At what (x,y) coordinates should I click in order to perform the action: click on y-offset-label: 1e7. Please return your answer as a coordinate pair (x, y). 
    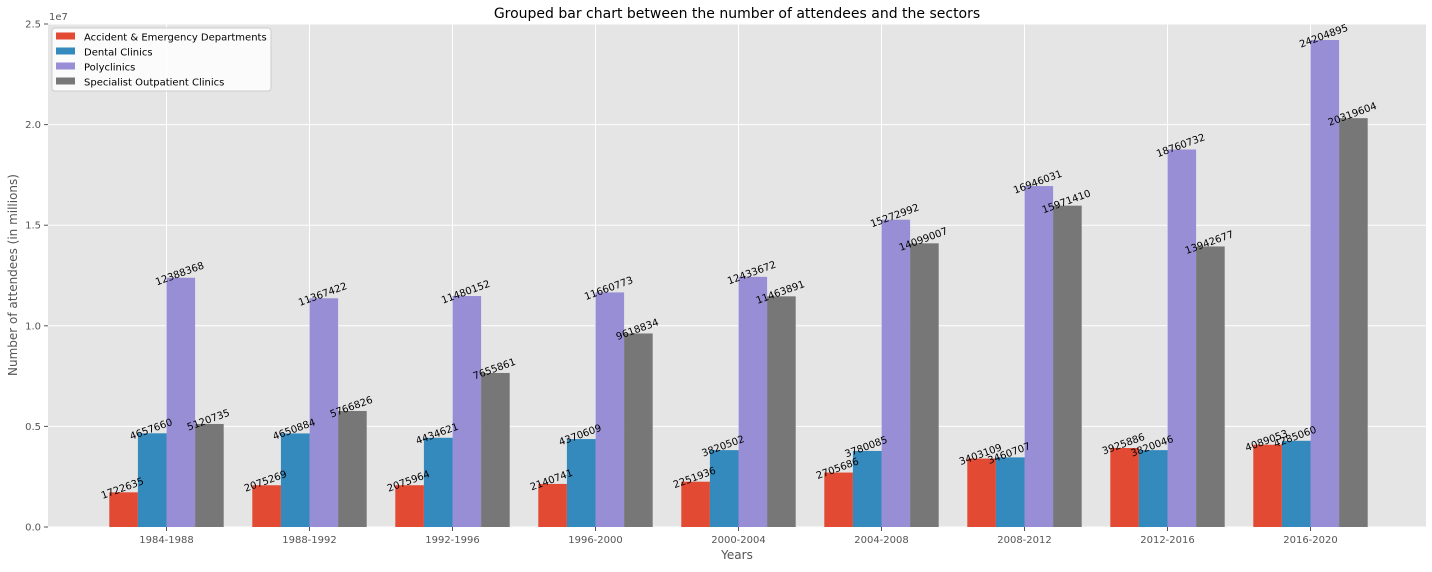
    Looking at the image, I should click on (58, 17).